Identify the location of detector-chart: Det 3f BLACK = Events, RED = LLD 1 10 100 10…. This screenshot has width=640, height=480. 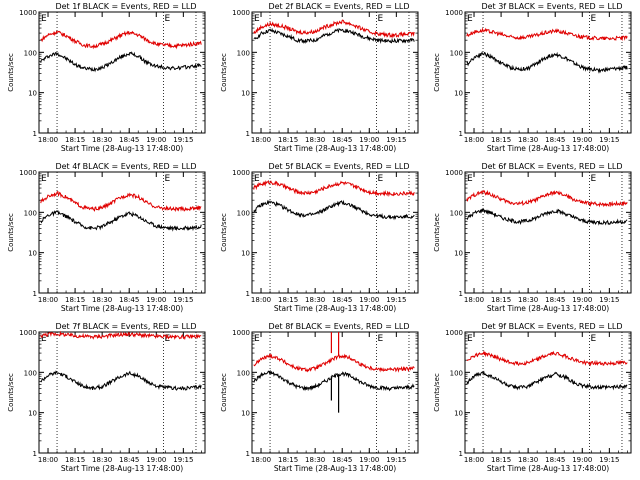
(532, 77).